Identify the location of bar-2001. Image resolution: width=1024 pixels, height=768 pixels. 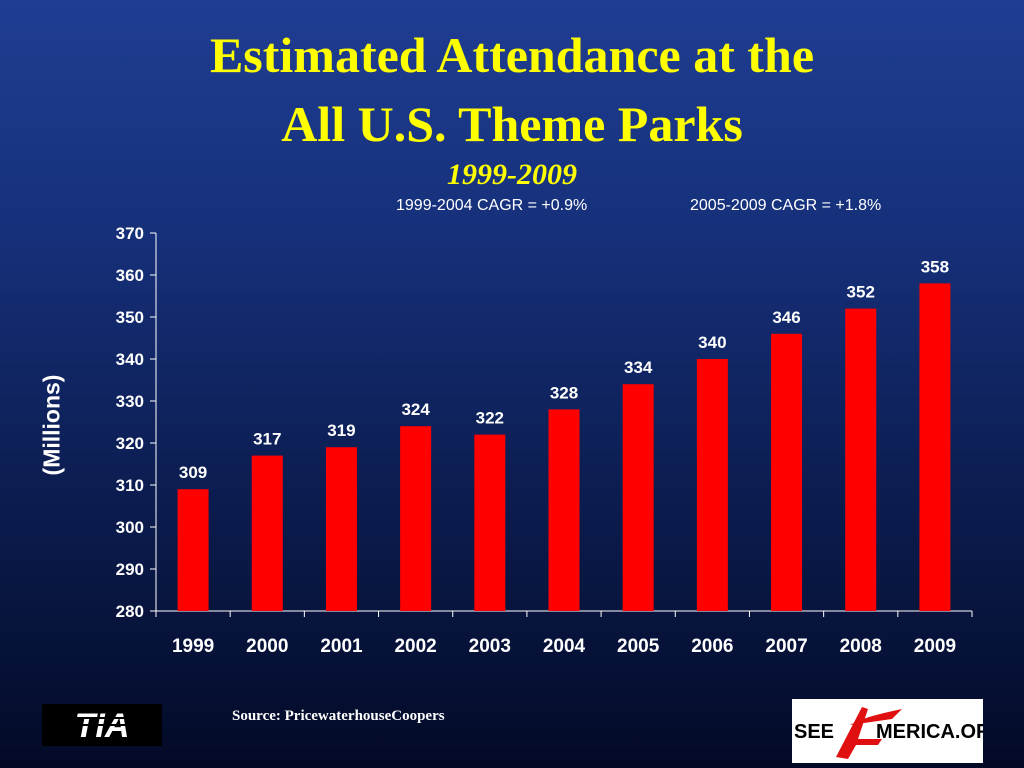
(341, 529).